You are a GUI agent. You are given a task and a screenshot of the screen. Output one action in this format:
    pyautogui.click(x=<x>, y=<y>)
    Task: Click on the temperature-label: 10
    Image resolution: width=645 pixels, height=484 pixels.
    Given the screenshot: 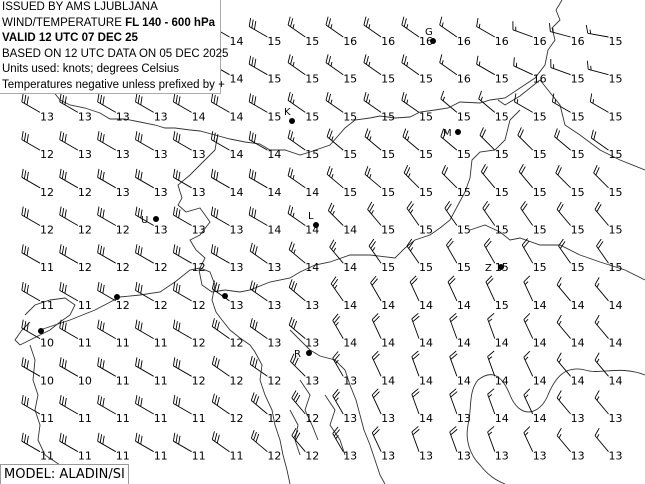 What is the action you would take?
    pyautogui.click(x=85, y=380)
    